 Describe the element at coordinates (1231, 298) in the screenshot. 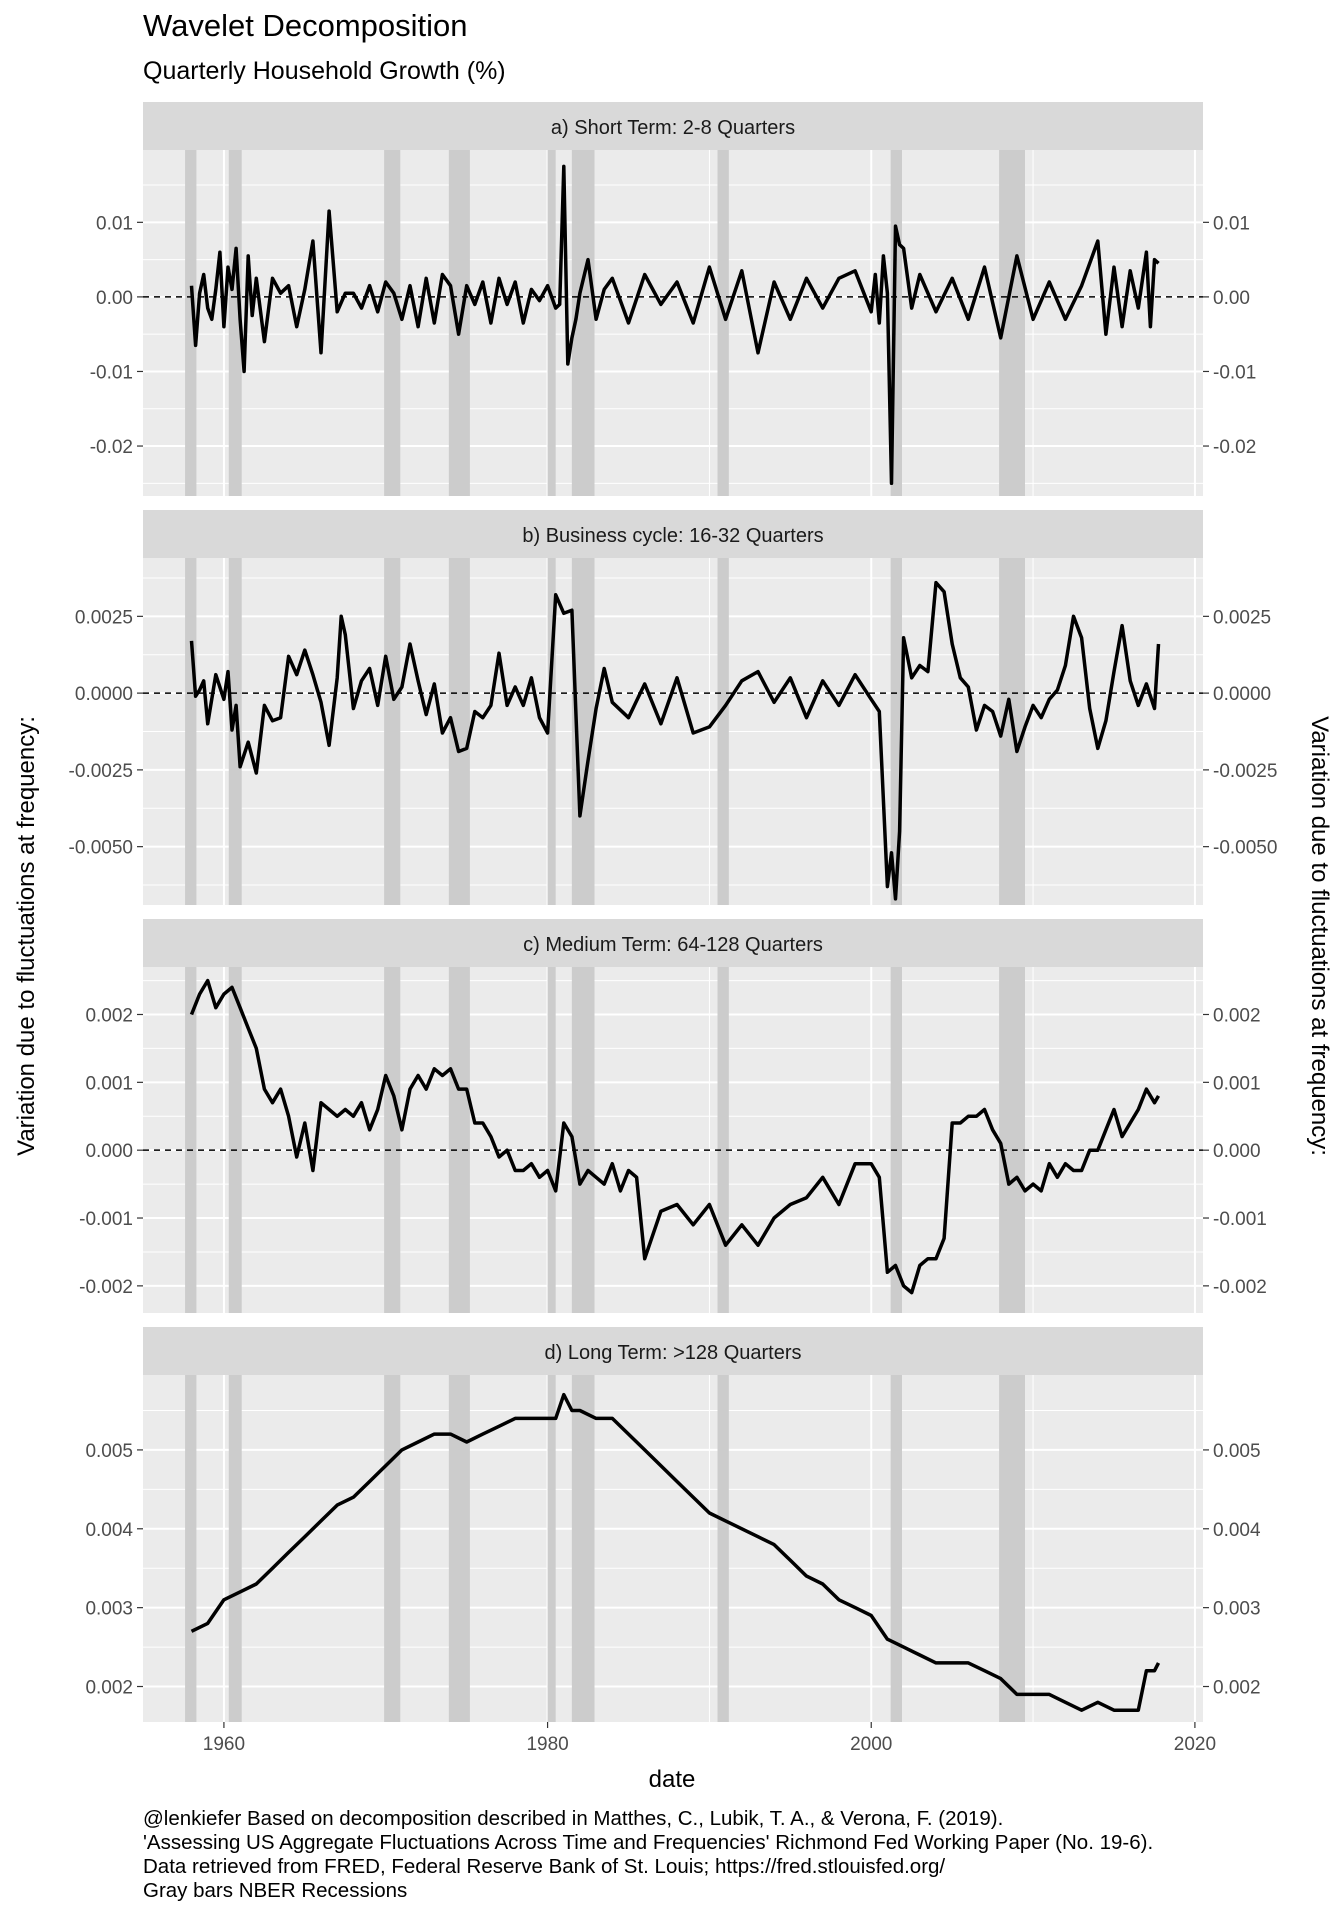

I see `y-tick-label-right: 0.00` at that location.